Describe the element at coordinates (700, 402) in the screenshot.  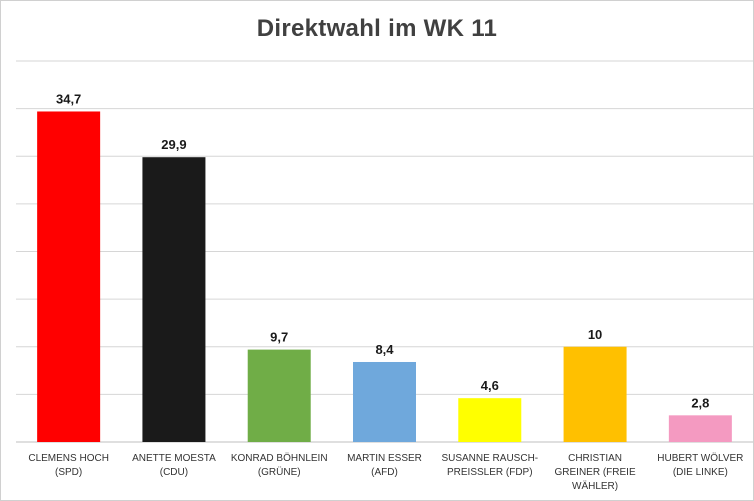
I see `data-label: 2,8` at that location.